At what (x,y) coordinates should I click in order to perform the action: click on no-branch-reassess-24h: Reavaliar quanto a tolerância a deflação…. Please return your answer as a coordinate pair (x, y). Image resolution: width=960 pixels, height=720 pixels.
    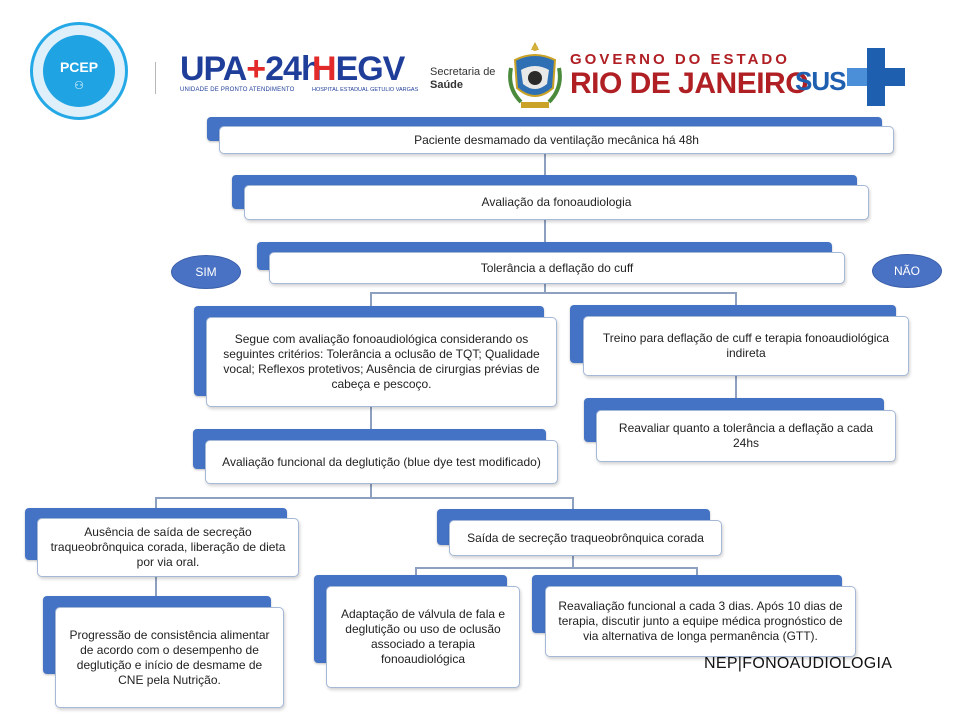
    Looking at the image, I should click on (746, 436).